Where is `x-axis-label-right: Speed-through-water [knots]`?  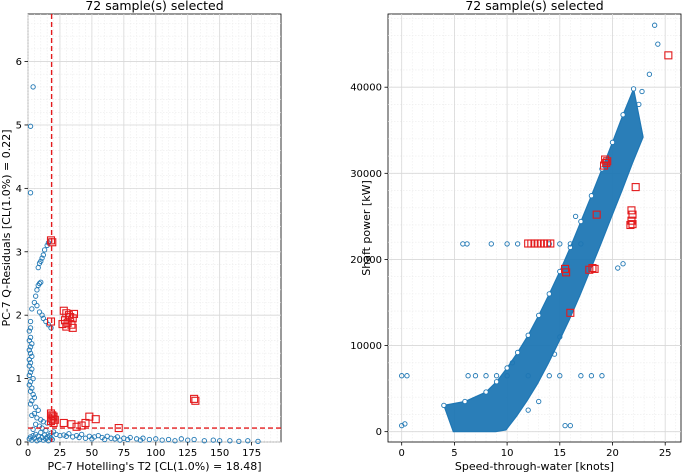 x-axis-label-right: Speed-through-water [knots] is located at coordinates (534, 466).